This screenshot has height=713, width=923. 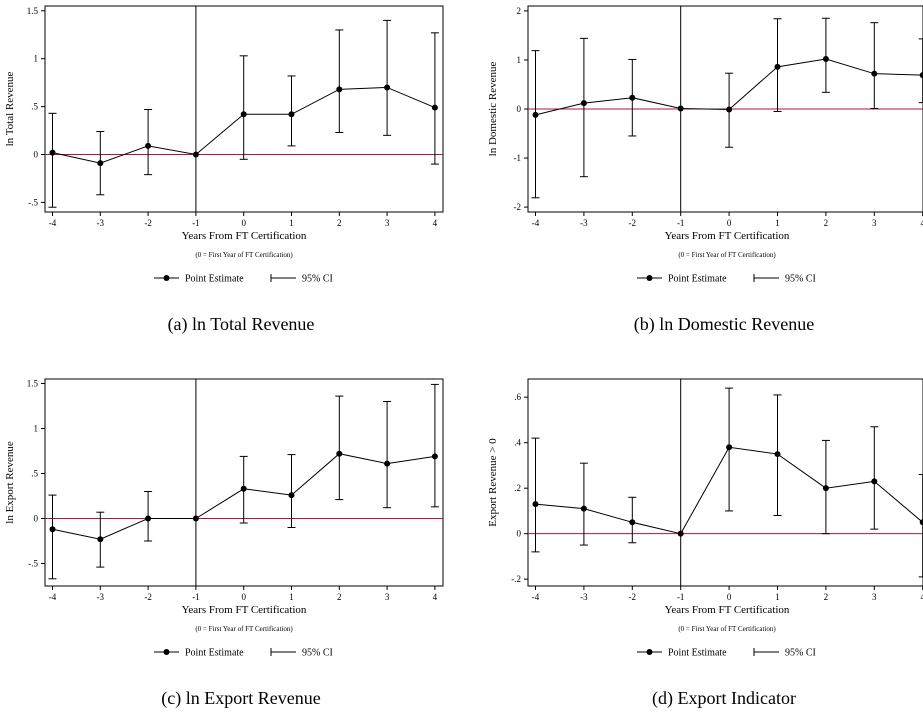 What do you see at coordinates (724, 698) in the screenshot?
I see `panel-caption: (d) Export Indicator` at bounding box center [724, 698].